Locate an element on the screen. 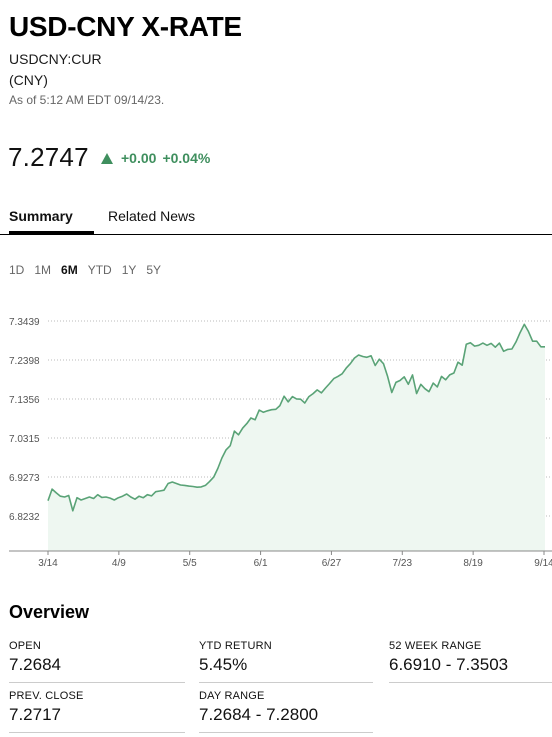 Image resolution: width=552 pixels, height=737 pixels. stat-label: DAY RANGE is located at coordinates (232, 696).